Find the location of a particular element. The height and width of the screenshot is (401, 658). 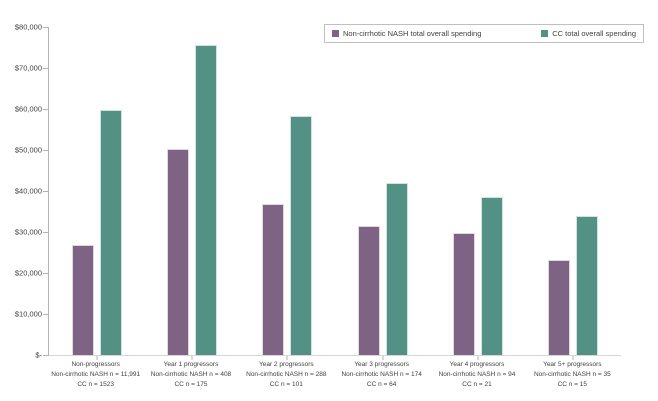

y-axis-tick-label: $- is located at coordinates (38, 355).